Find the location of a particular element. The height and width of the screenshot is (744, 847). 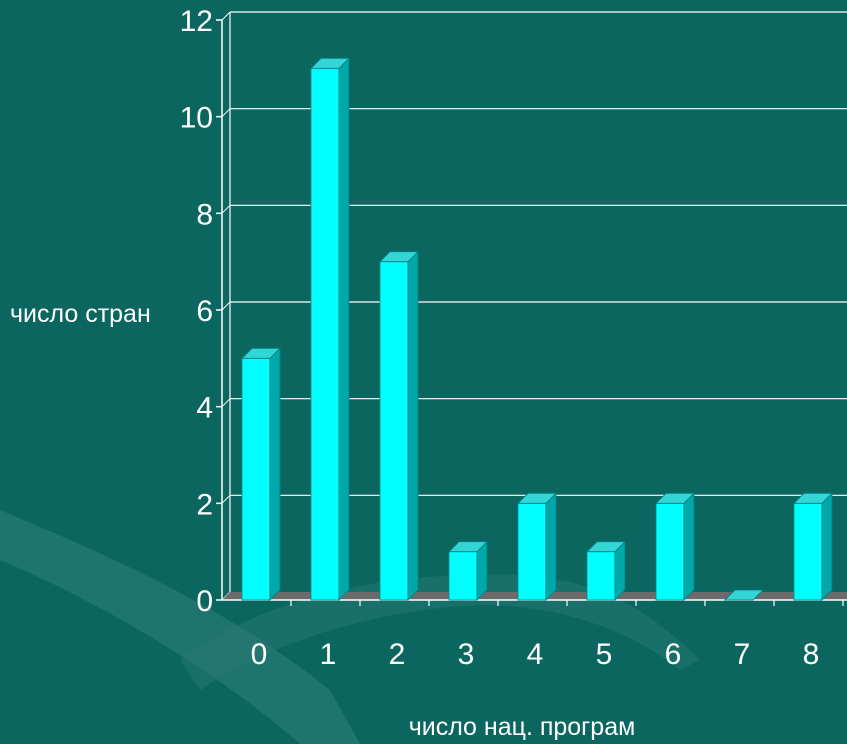

y-tick-label: 8 is located at coordinates (204, 214).